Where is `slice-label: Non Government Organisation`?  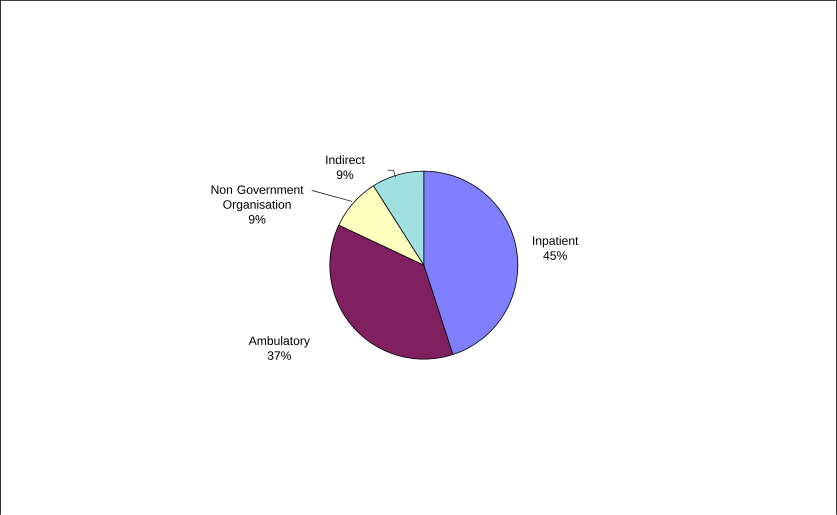 slice-label: Non Government Organisation is located at coordinates (258, 198).